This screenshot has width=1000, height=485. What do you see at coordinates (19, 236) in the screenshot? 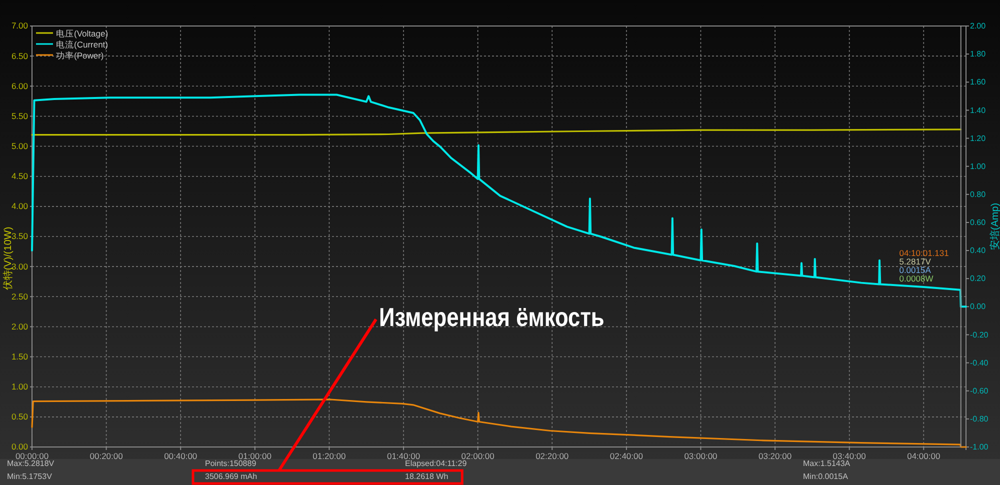
I see `y-tick-label: 3.50` at bounding box center [19, 236].